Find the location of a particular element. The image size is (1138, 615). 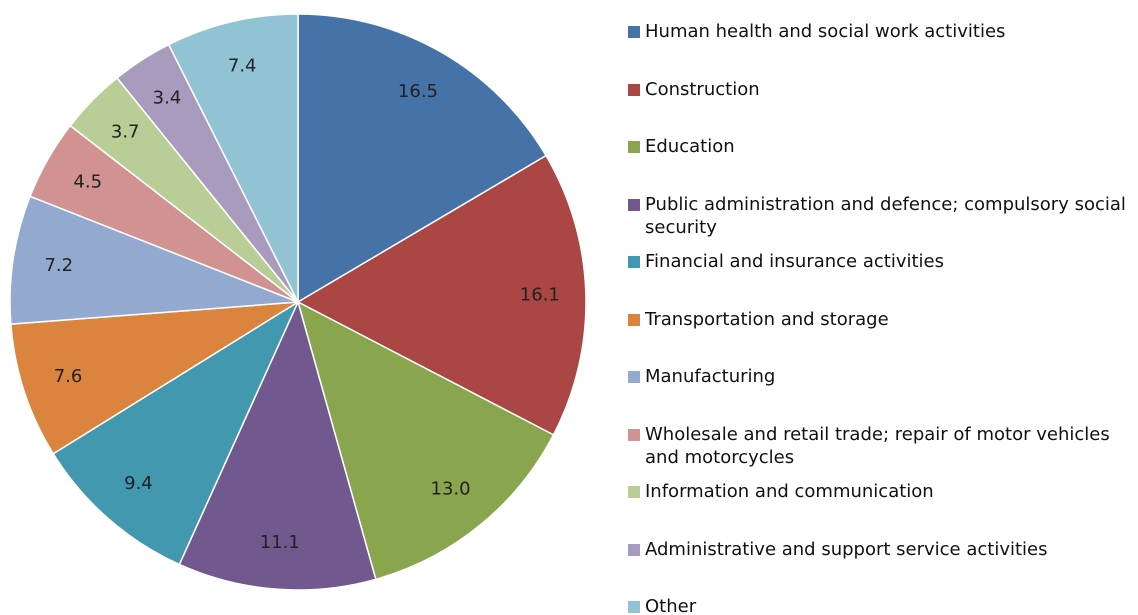

data-label: 4.5 is located at coordinates (87, 181).